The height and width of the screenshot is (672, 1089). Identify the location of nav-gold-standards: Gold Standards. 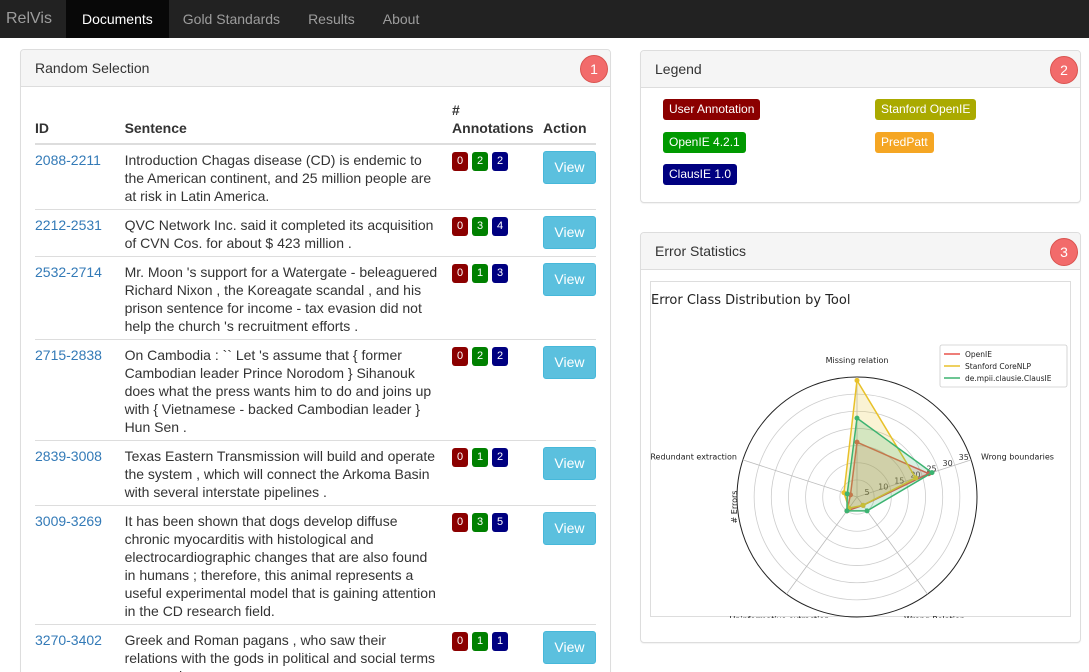
(231, 19).